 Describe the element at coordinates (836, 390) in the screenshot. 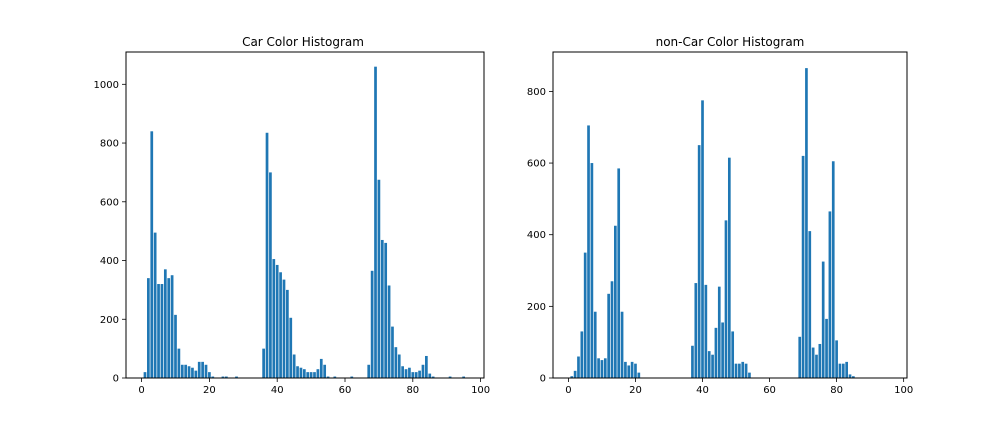

I see `noncar-histogram-x-tick-label: 80` at that location.